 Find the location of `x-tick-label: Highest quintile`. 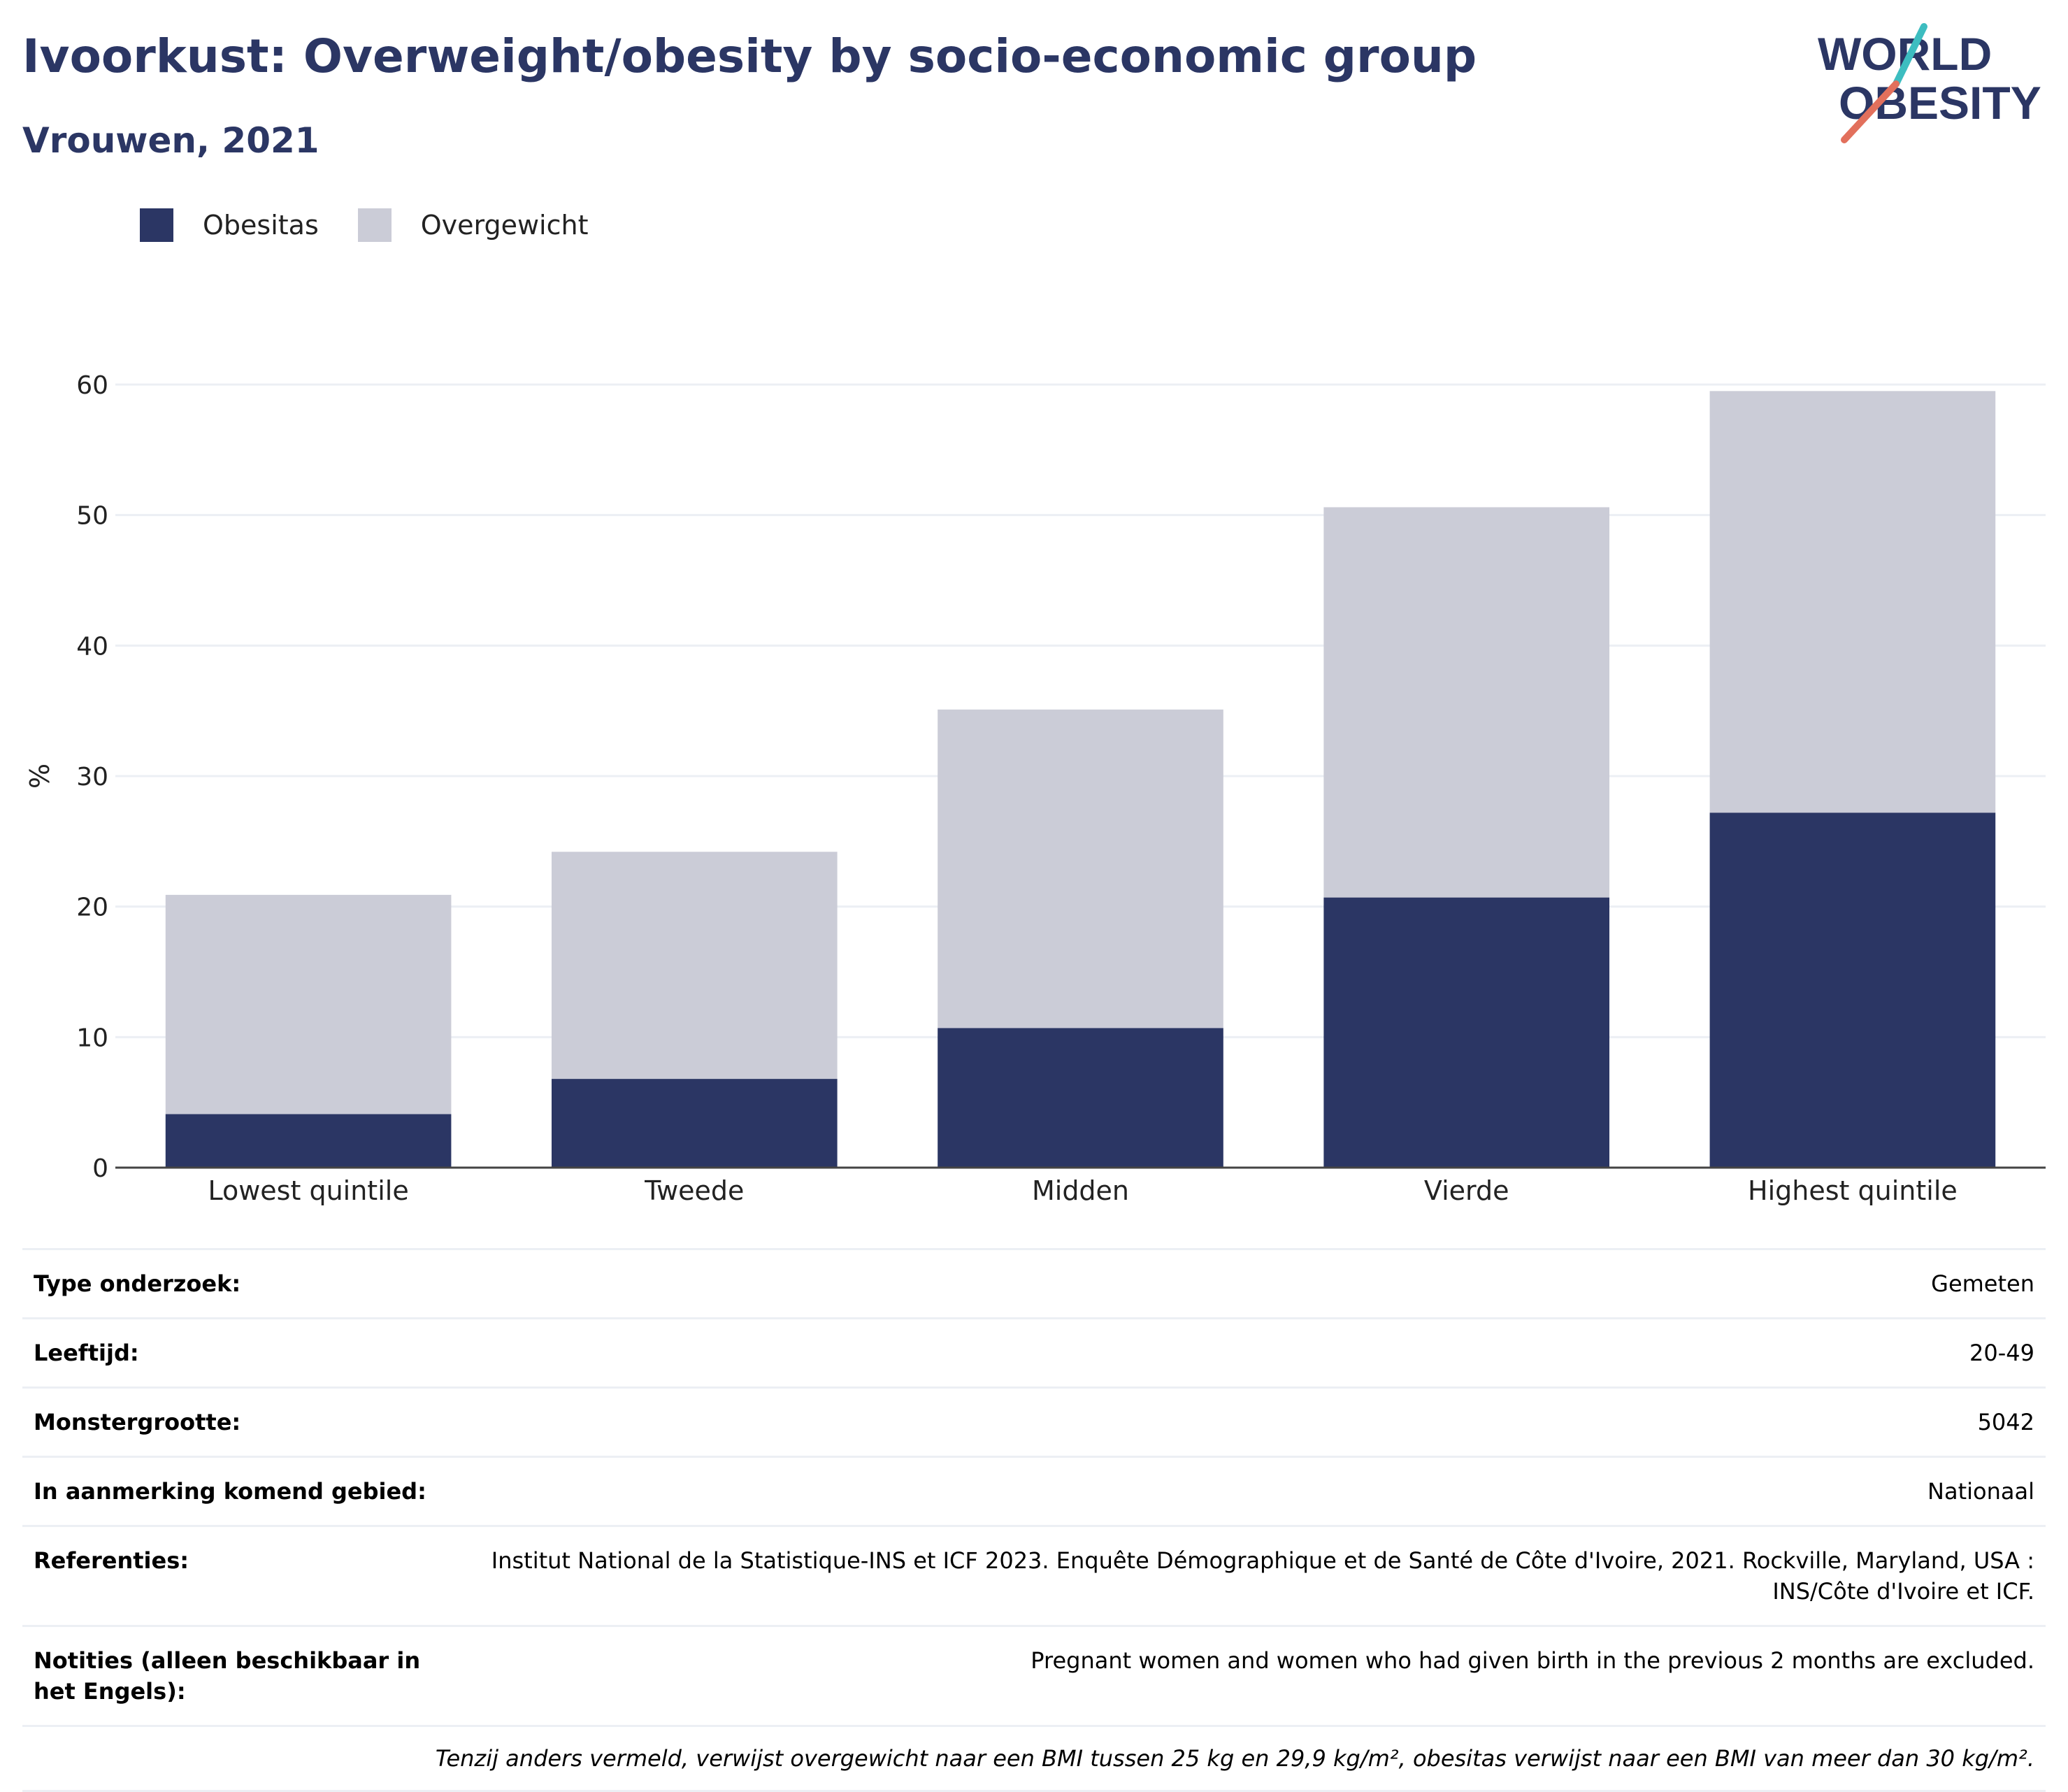

x-tick-label: Highest quintile is located at coordinates (1853, 1191).